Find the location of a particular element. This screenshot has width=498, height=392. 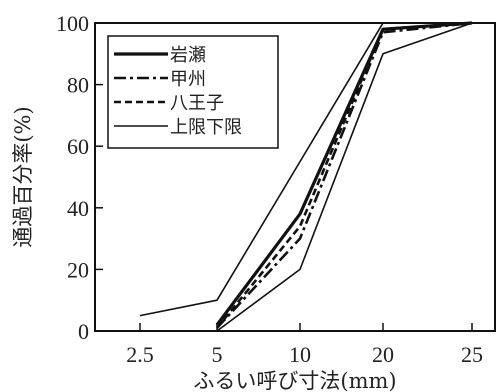

x-tick-label-3: 20 is located at coordinates (383, 354).